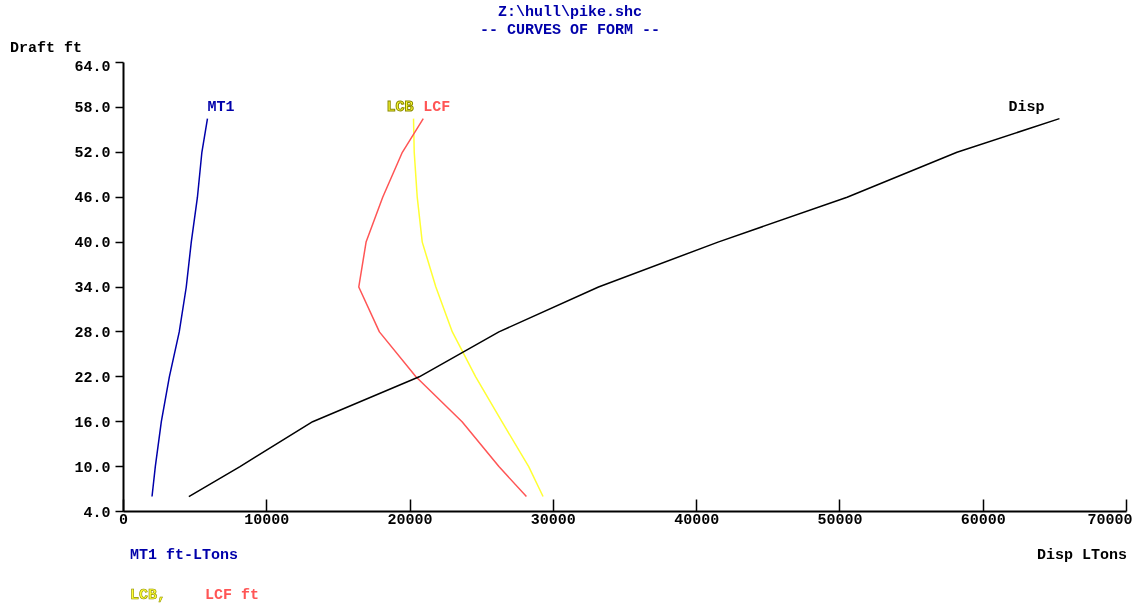 The height and width of the screenshot is (605, 1132). What do you see at coordinates (1081, 556) in the screenshot?
I see `x-axis-title: Disp LTons` at bounding box center [1081, 556].